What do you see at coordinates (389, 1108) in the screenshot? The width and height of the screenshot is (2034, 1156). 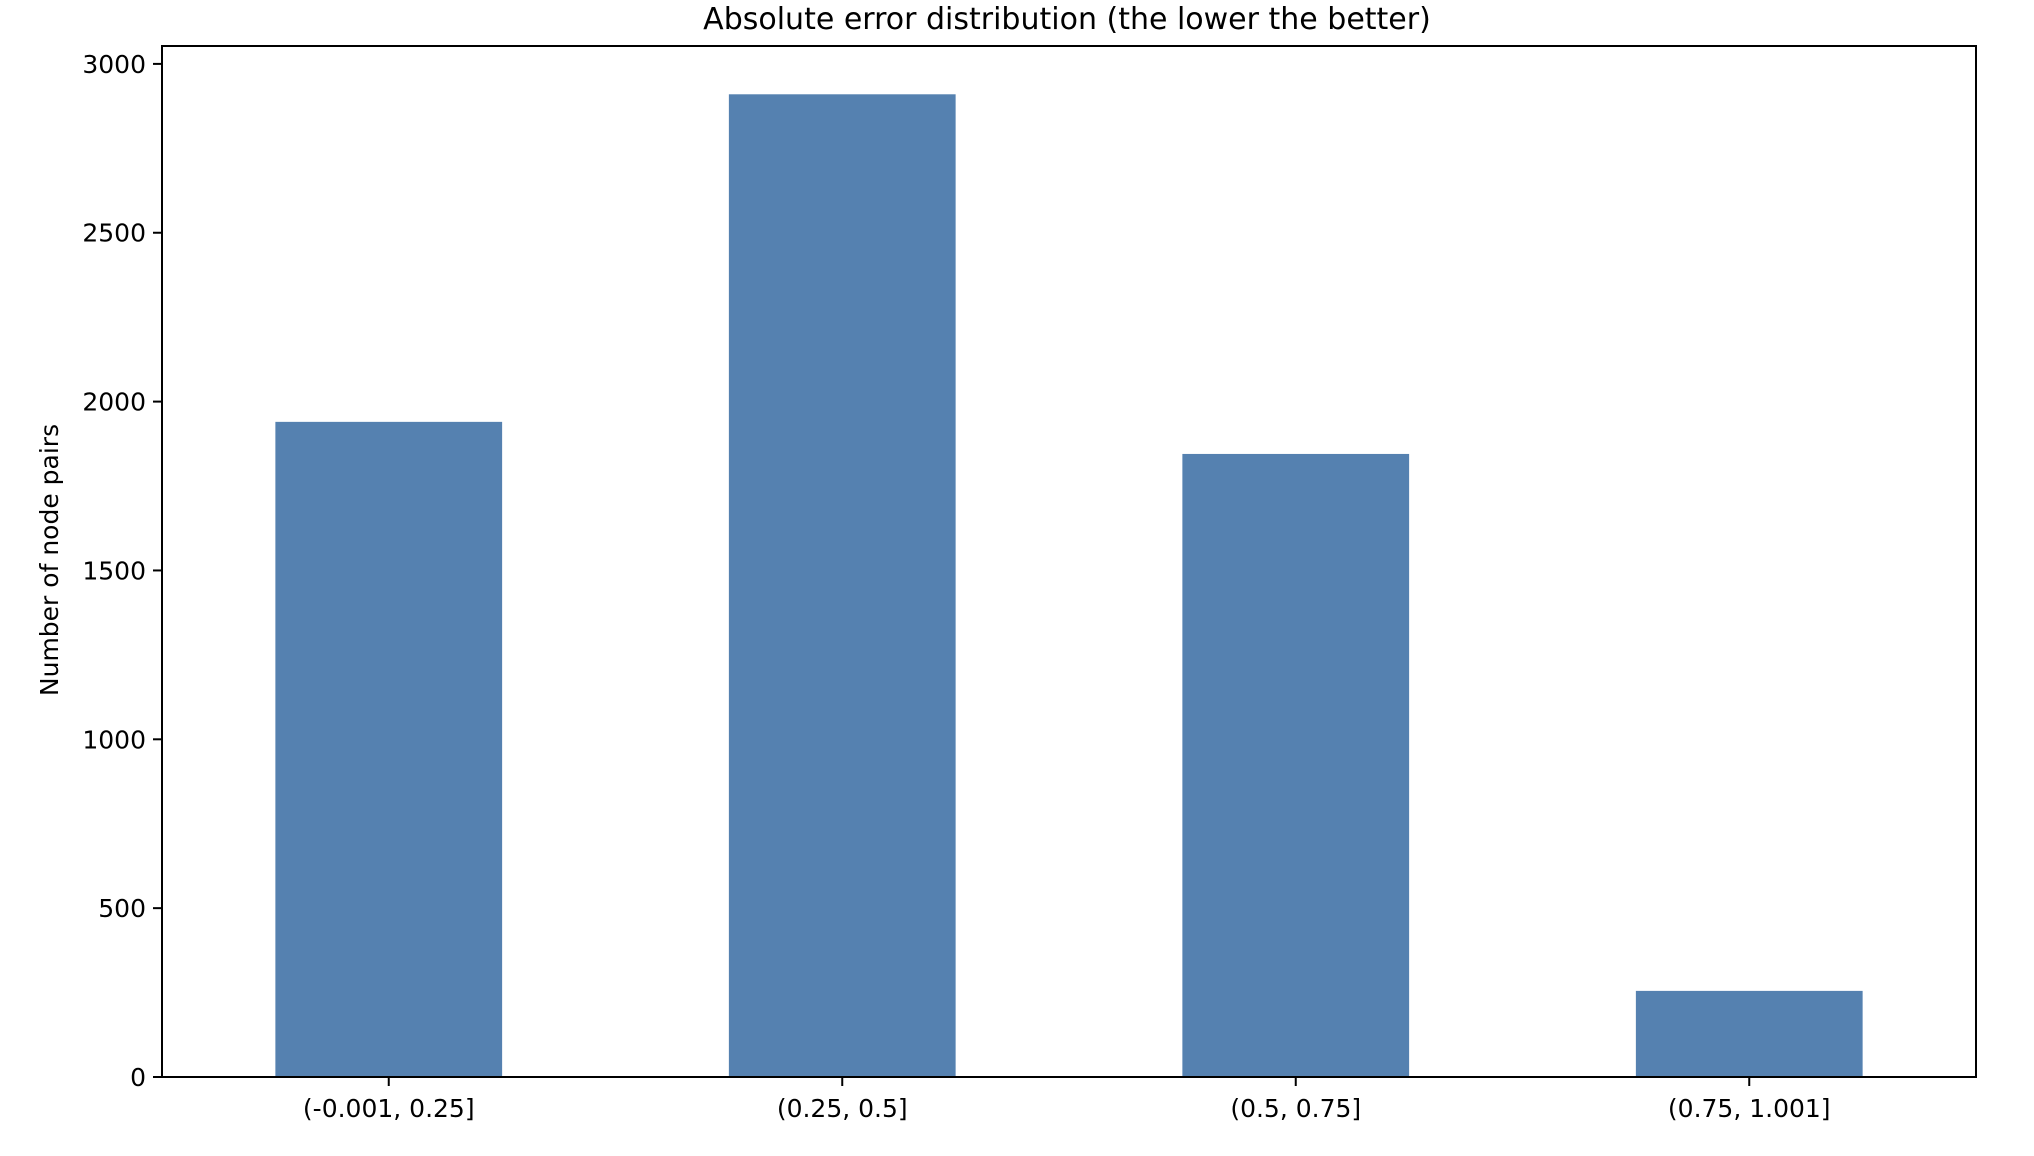 I see `x-tick-label: (-0.001, 0.25]` at bounding box center [389, 1108].